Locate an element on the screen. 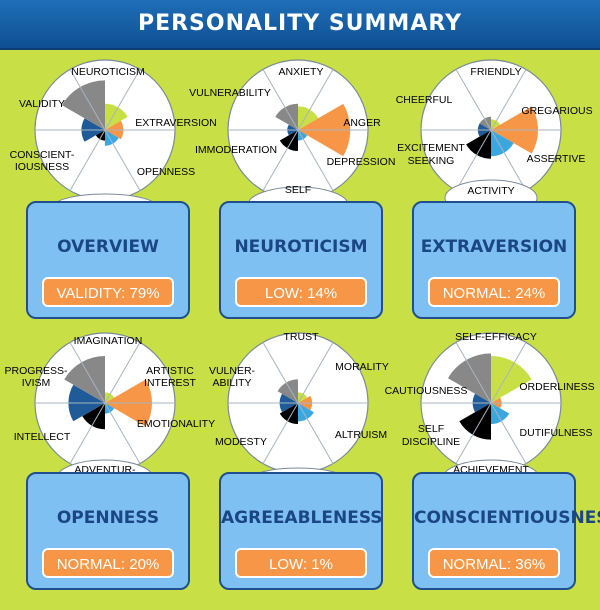  wheel-label: CONSCIENT- is located at coordinates (42, 155).